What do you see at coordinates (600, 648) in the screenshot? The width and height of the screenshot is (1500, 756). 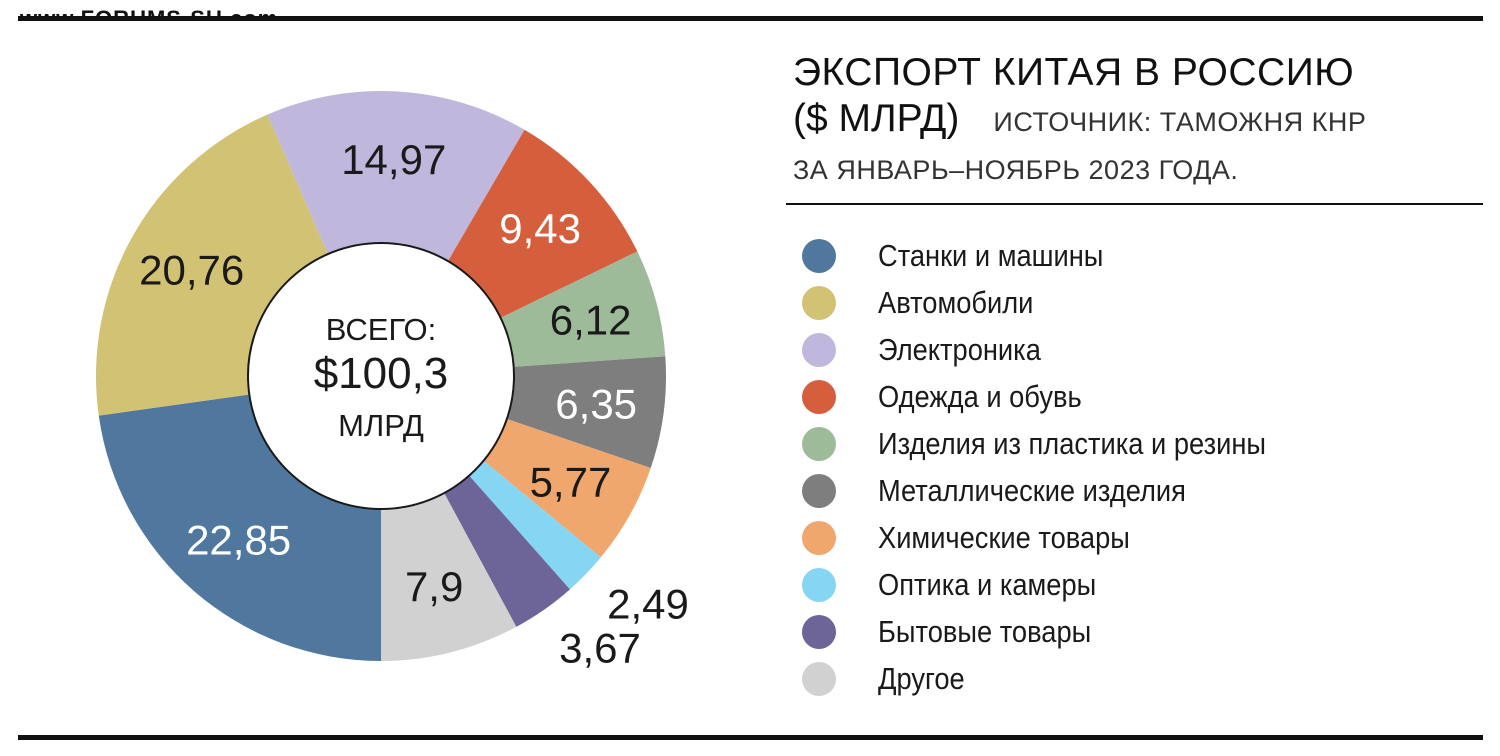 I see `slice-label-9: 3,67` at bounding box center [600, 648].